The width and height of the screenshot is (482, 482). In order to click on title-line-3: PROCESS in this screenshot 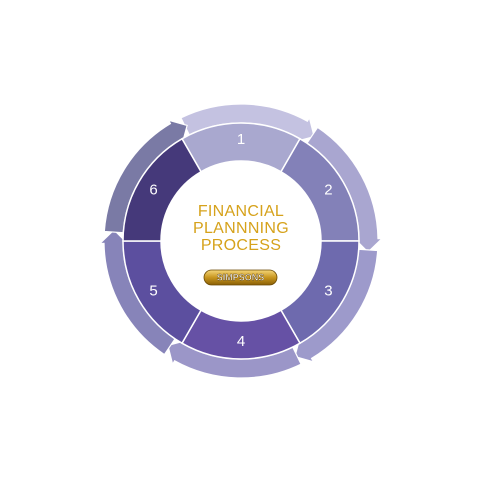, I will do `click(241, 245)`.